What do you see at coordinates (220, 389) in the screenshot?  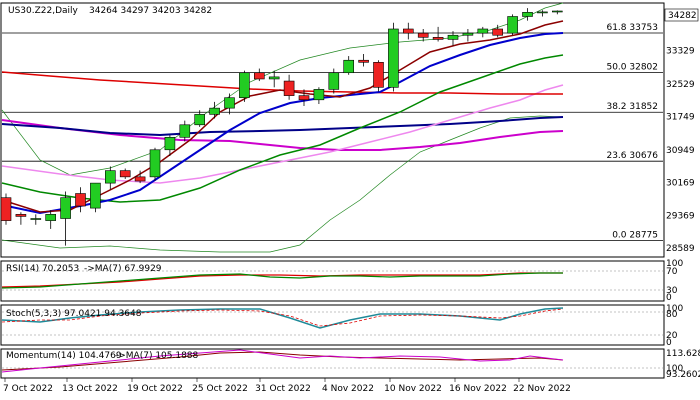 I see `date-label: 25 Oct 2022` at bounding box center [220, 389].